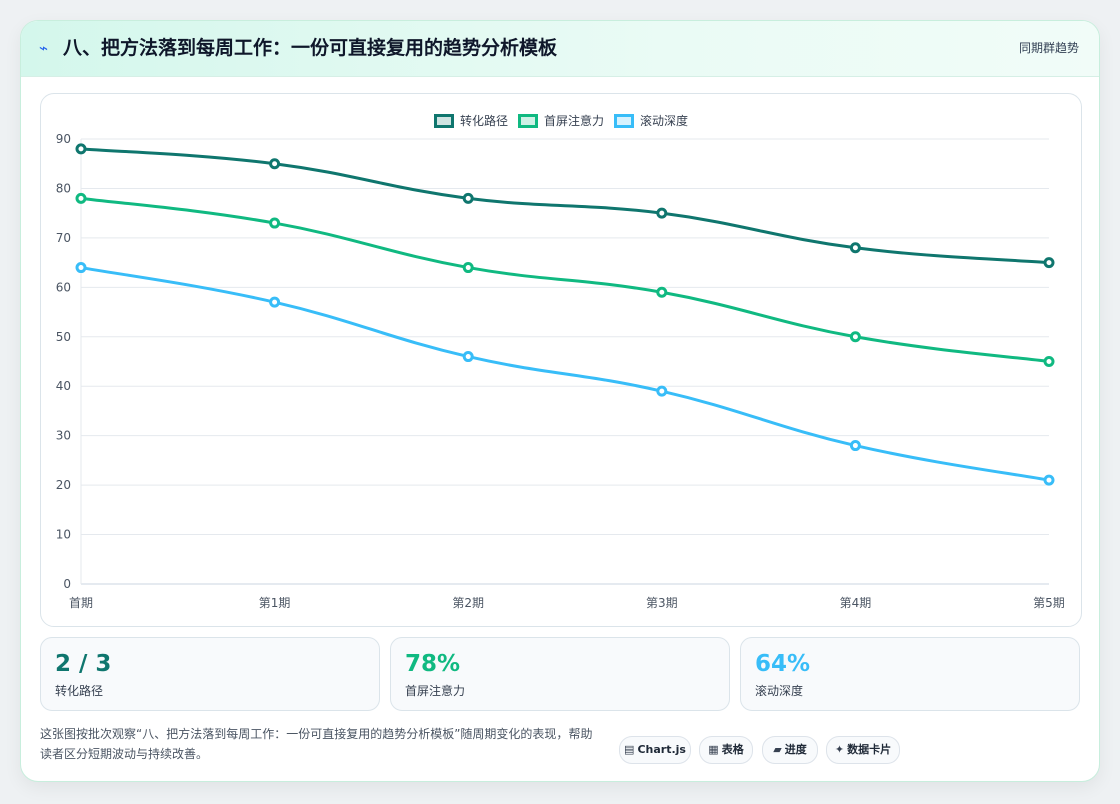 The width and height of the screenshot is (1120, 804). I want to click on x-tick-label: 第2期, so click(468, 603).